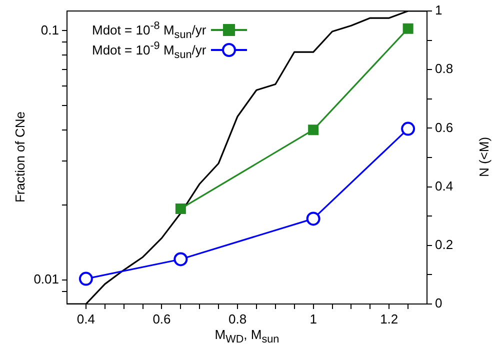 The height and width of the screenshot is (350, 500). Describe the element at coordinates (149, 50) in the screenshot. I see `legend-label: Mdot = 10$^{-9}$ M$_{sun}$/yr` at that location.